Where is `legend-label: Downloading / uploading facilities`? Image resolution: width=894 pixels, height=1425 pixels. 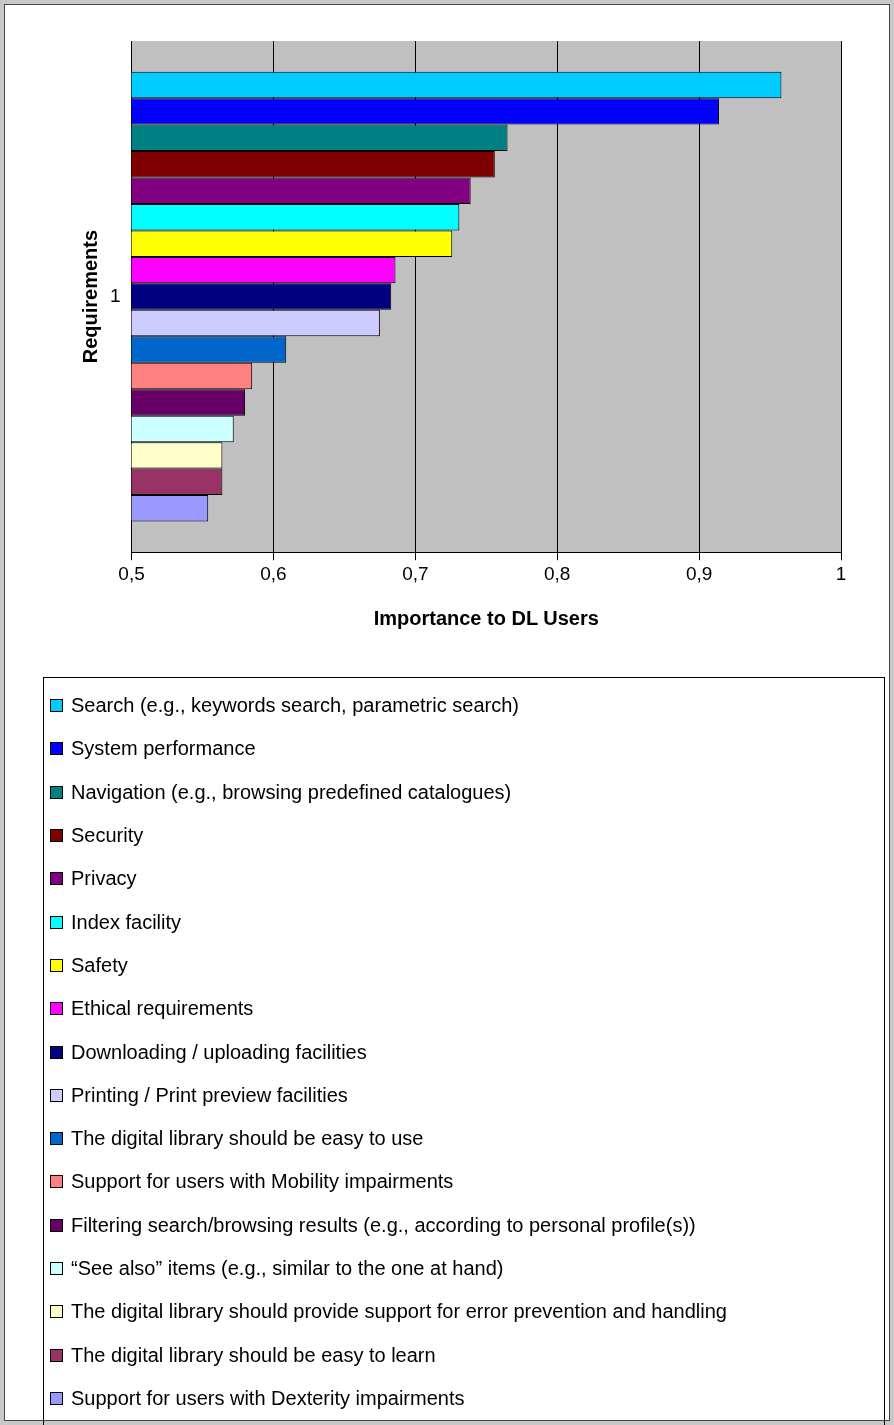
legend-label: Downloading / uploading facilities is located at coordinates (219, 1052).